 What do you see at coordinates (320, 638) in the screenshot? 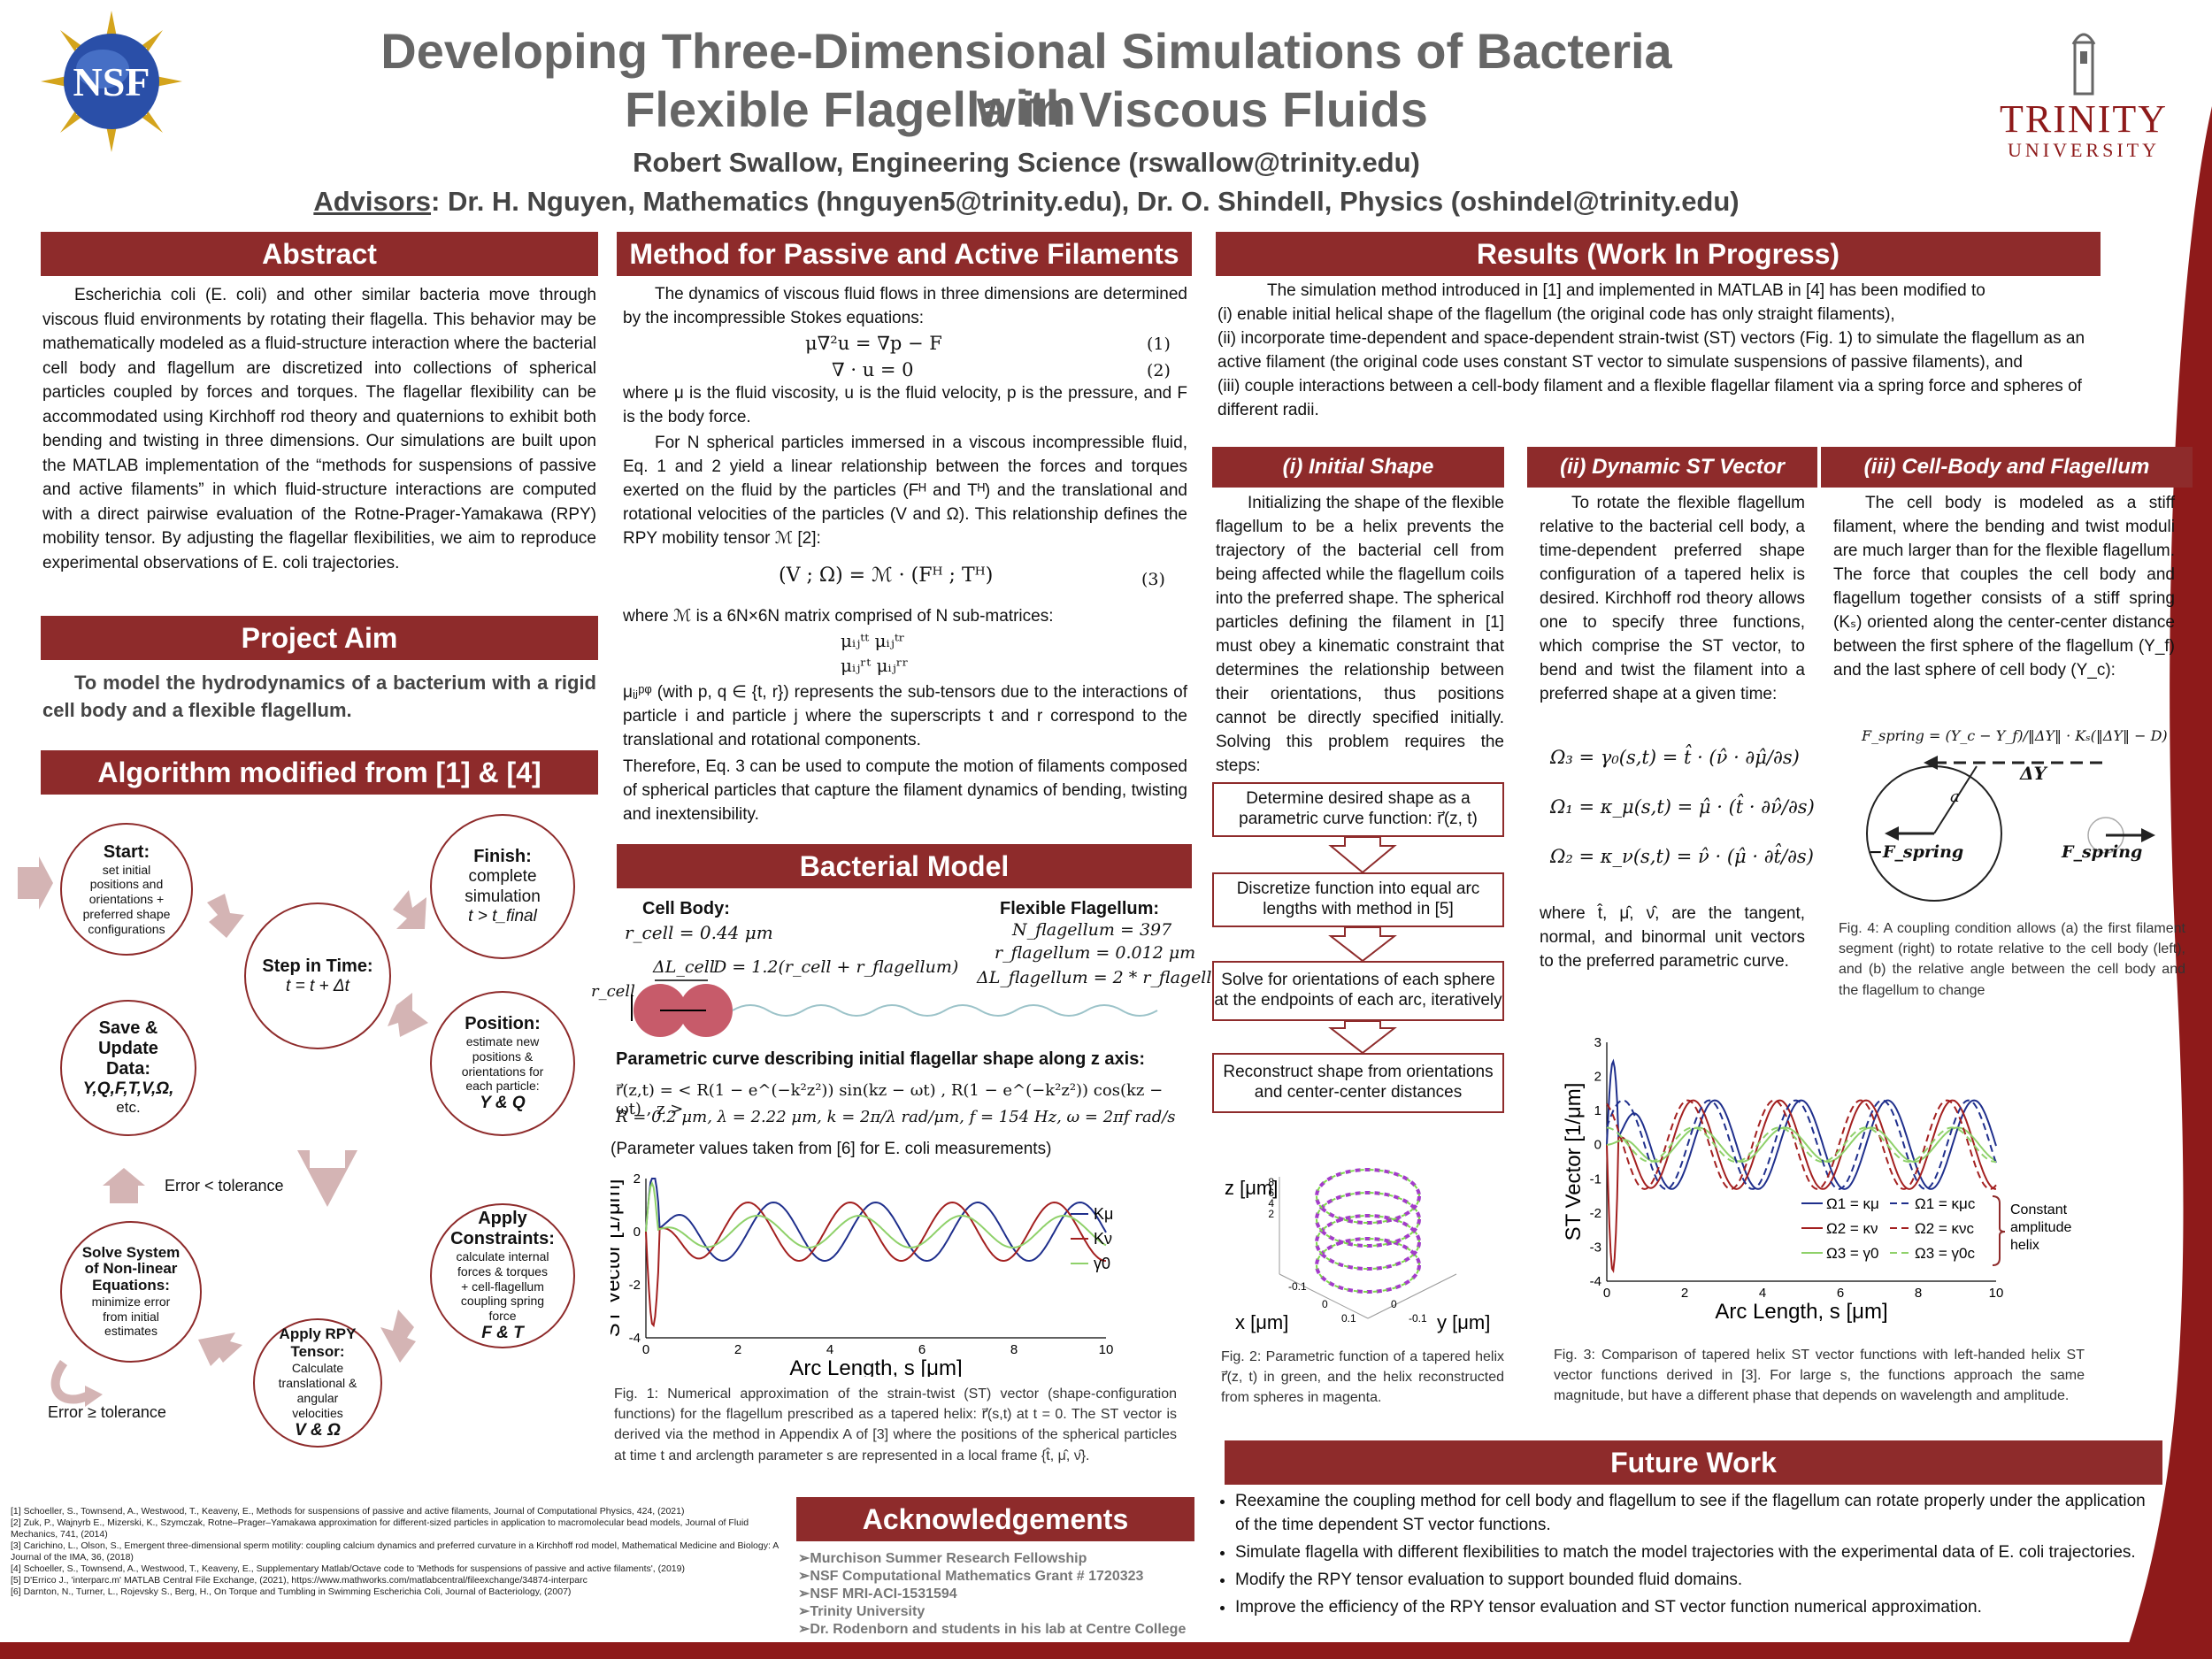
I see `aim-heading: Project Aim` at bounding box center [320, 638].